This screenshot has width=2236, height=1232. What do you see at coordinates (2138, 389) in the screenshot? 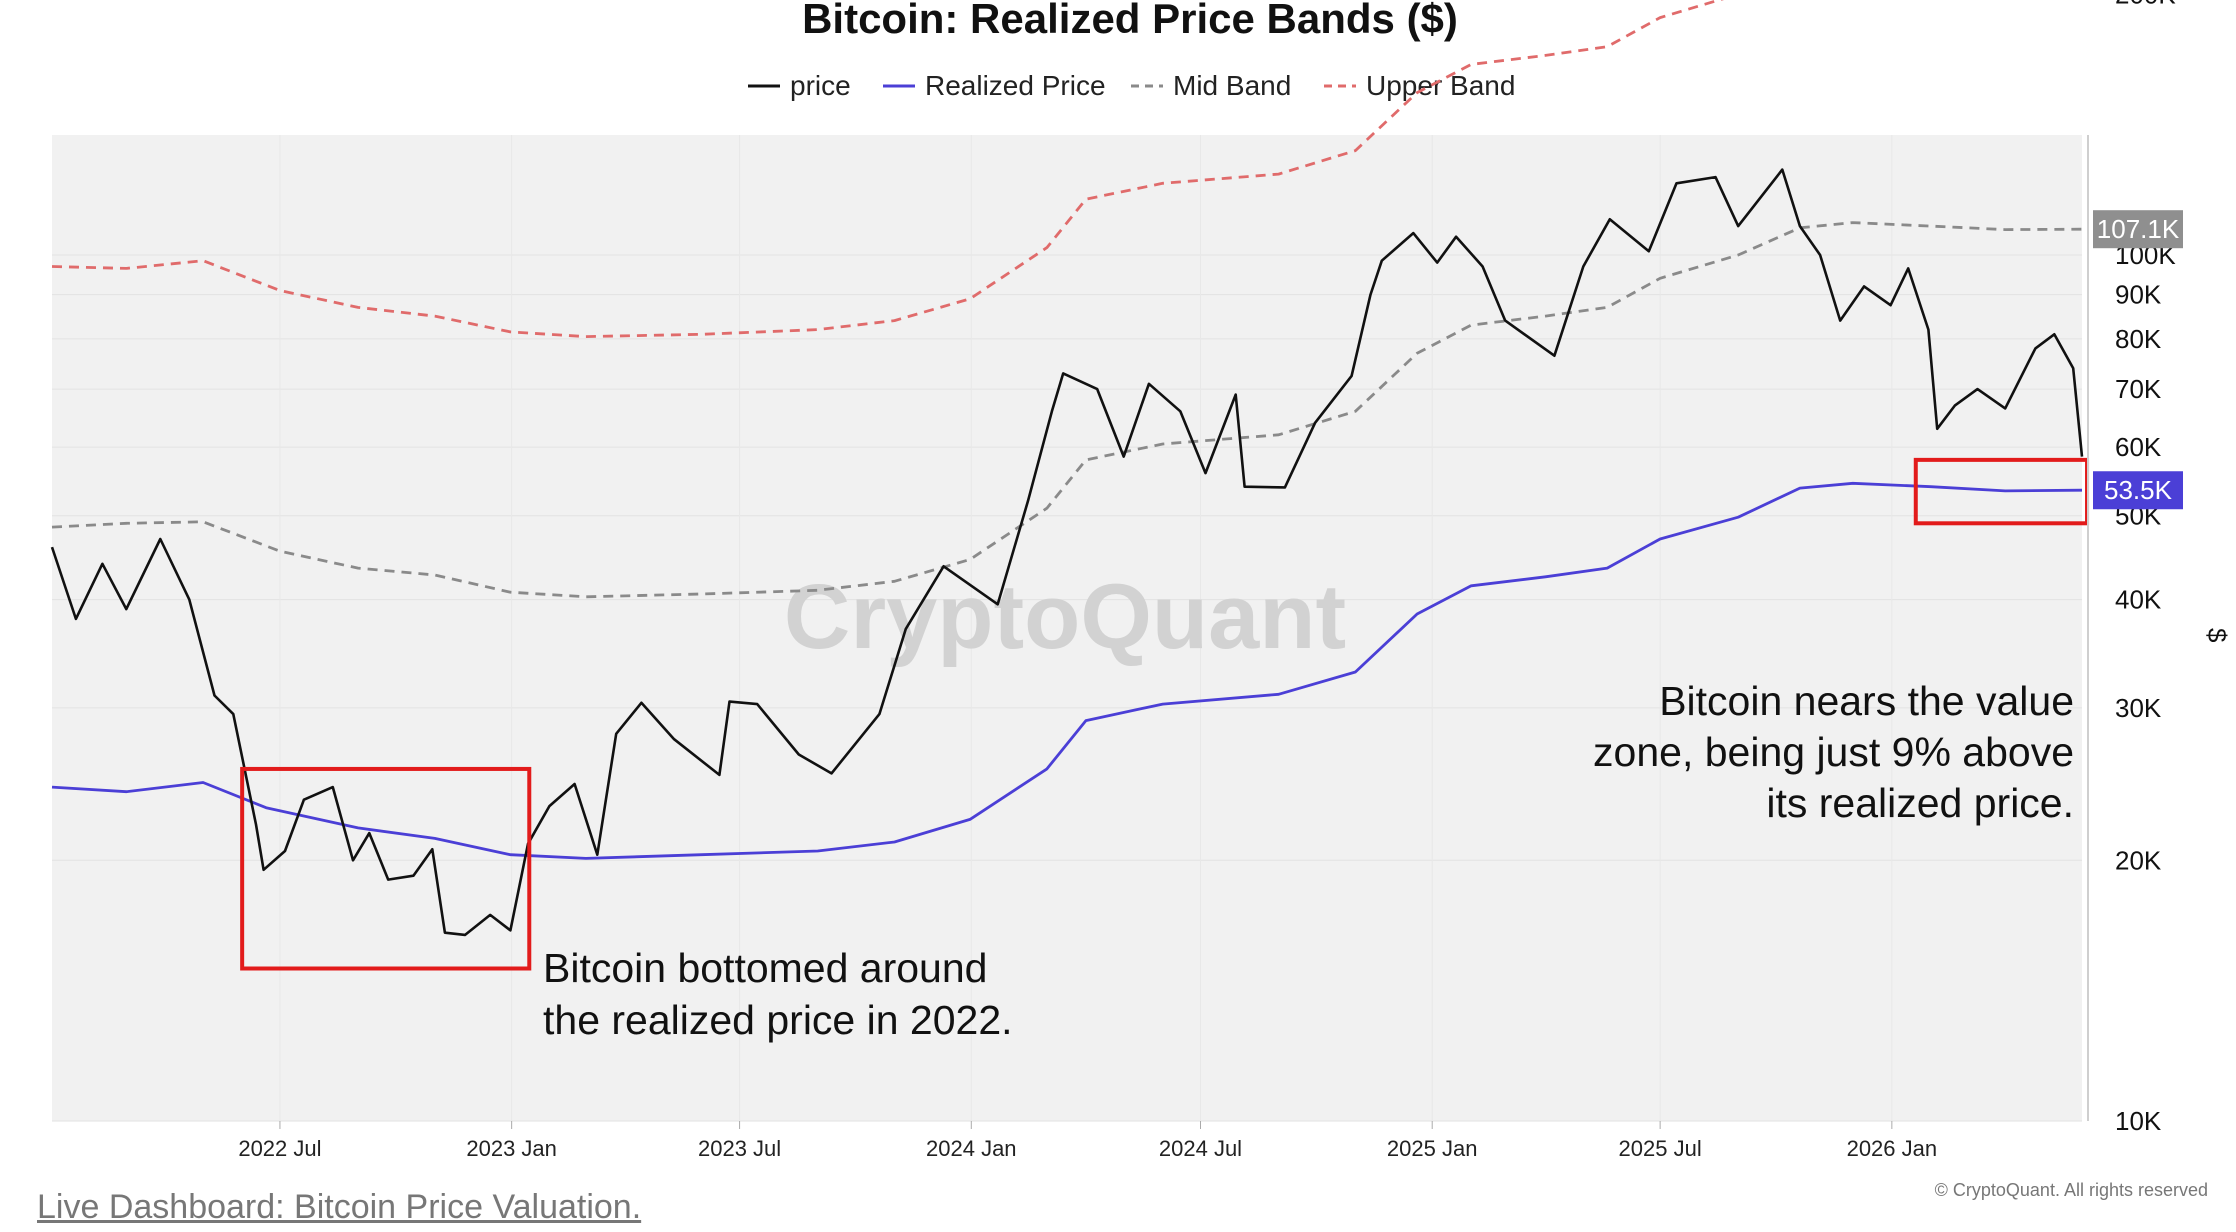
I see `y-tick-label: 70K` at bounding box center [2138, 389].